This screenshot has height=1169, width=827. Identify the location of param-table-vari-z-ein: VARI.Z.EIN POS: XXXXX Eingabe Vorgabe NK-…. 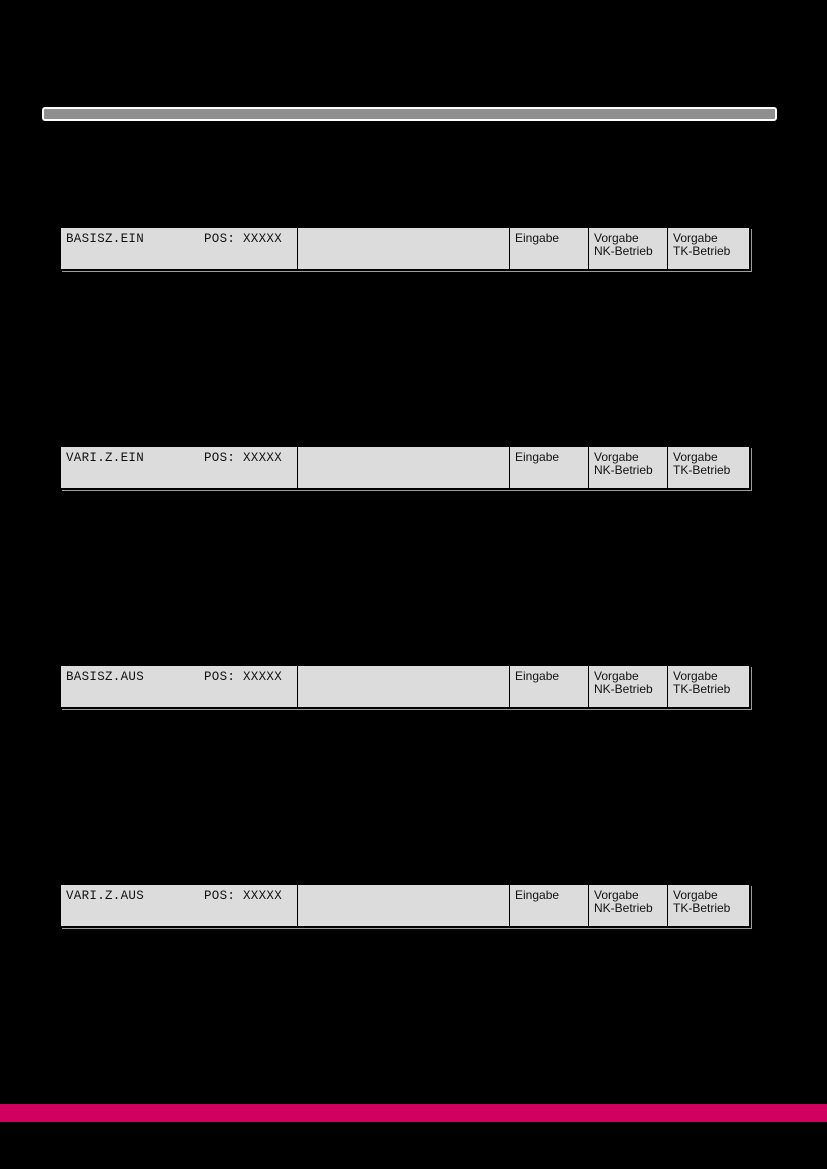
(405, 467).